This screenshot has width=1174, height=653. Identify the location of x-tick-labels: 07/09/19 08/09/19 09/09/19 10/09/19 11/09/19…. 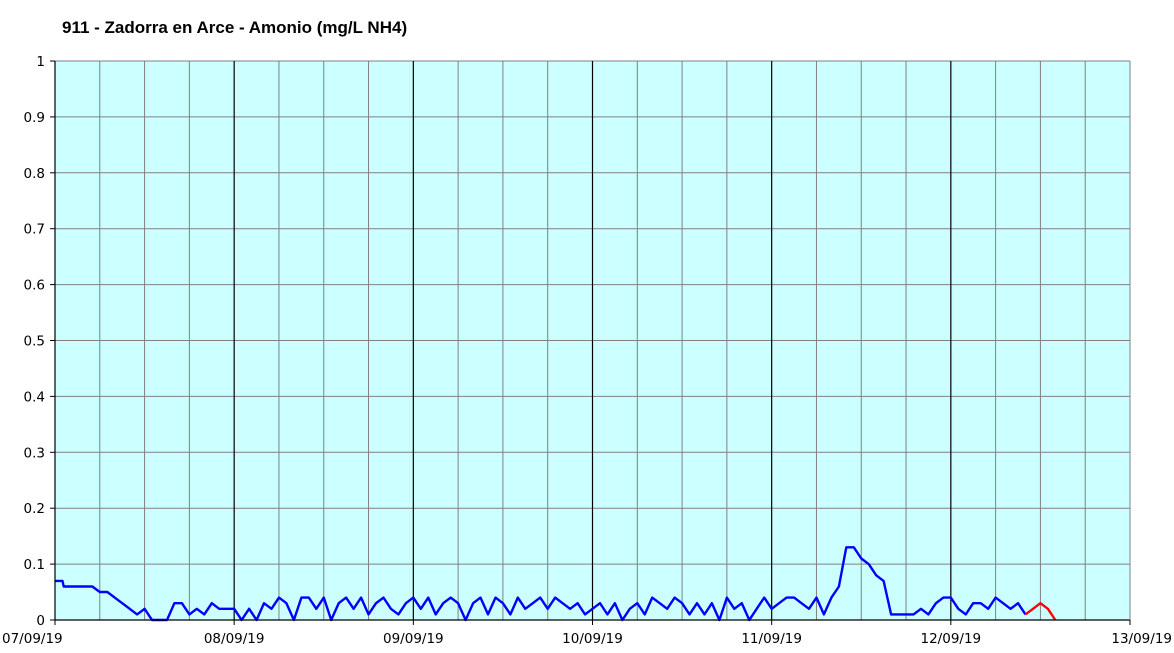
(587, 639).